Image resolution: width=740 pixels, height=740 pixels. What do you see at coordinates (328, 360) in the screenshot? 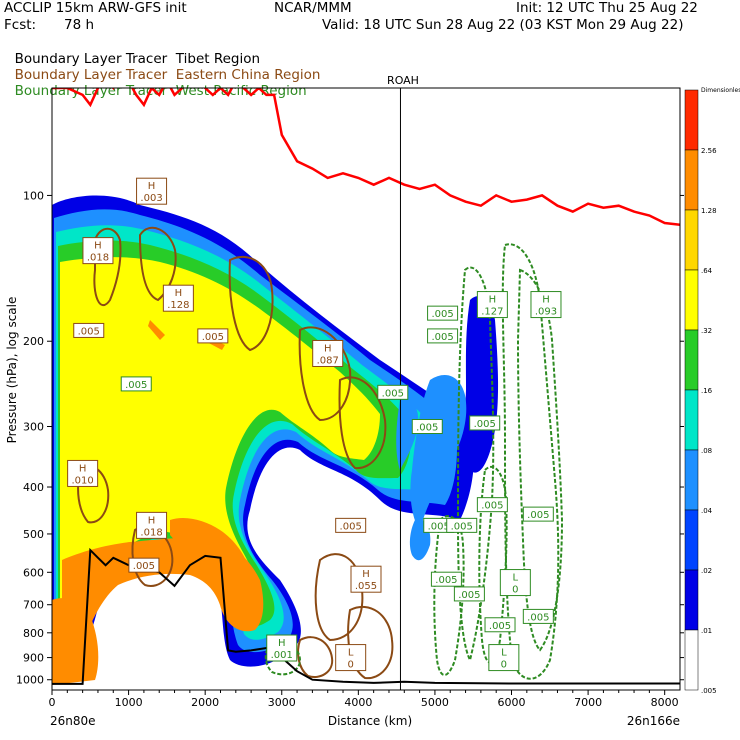
I see `high-label-text: .087` at bounding box center [328, 360].